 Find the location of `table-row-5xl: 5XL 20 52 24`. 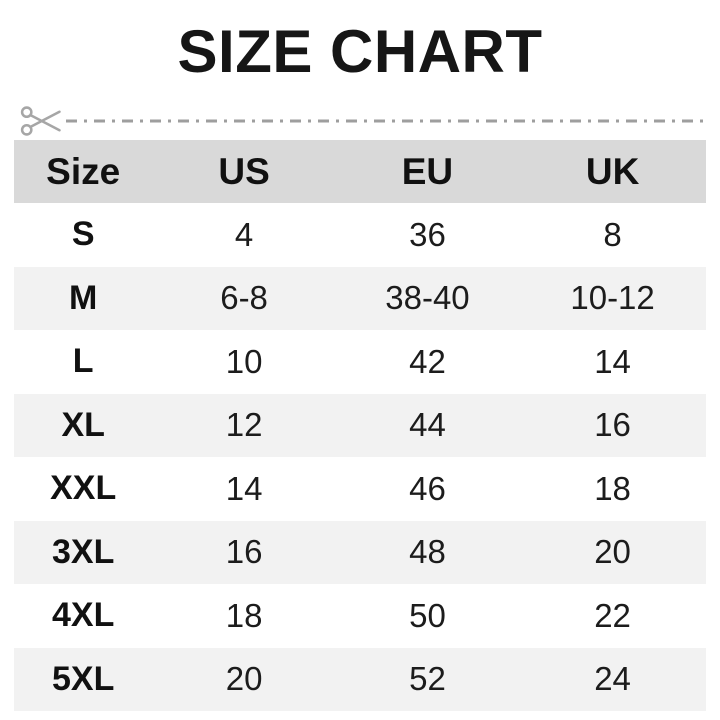

table-row-5xl: 5XL 20 52 24 is located at coordinates (360, 679).